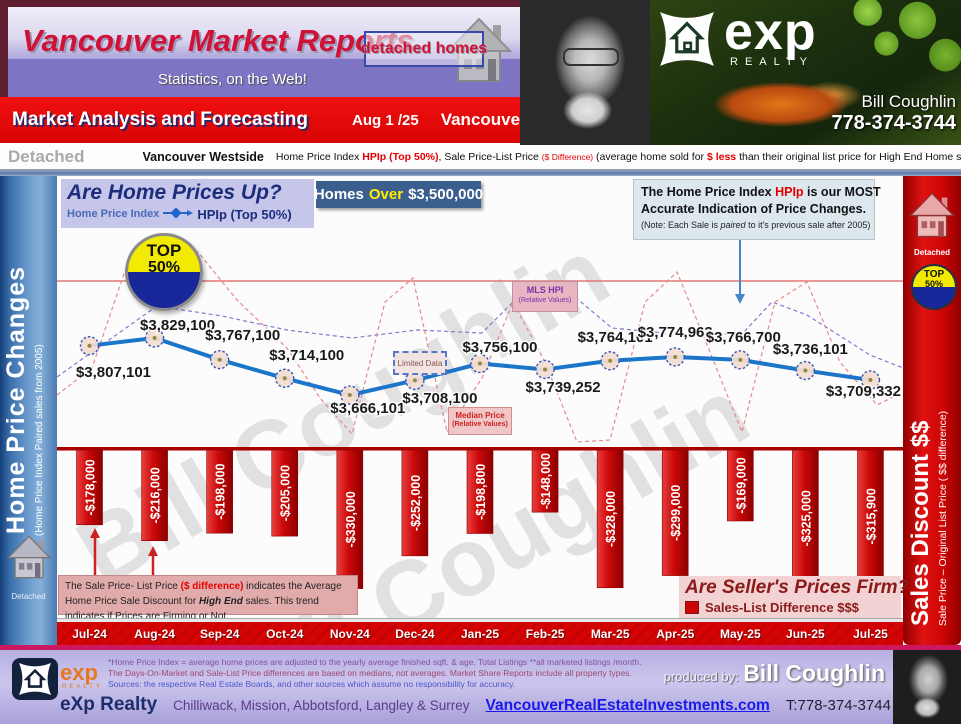  Describe the element at coordinates (89, 633) in the screenshot. I see `x-axis-label: Jul-24` at that location.